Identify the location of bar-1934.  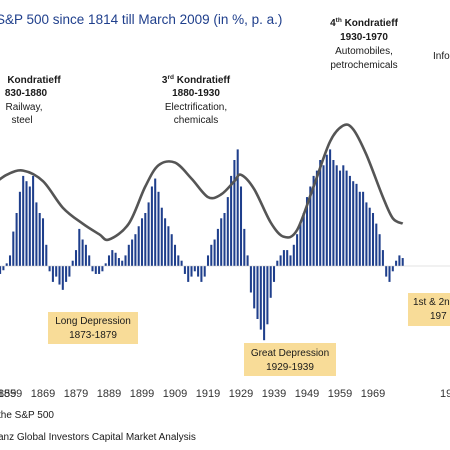
(257, 292).